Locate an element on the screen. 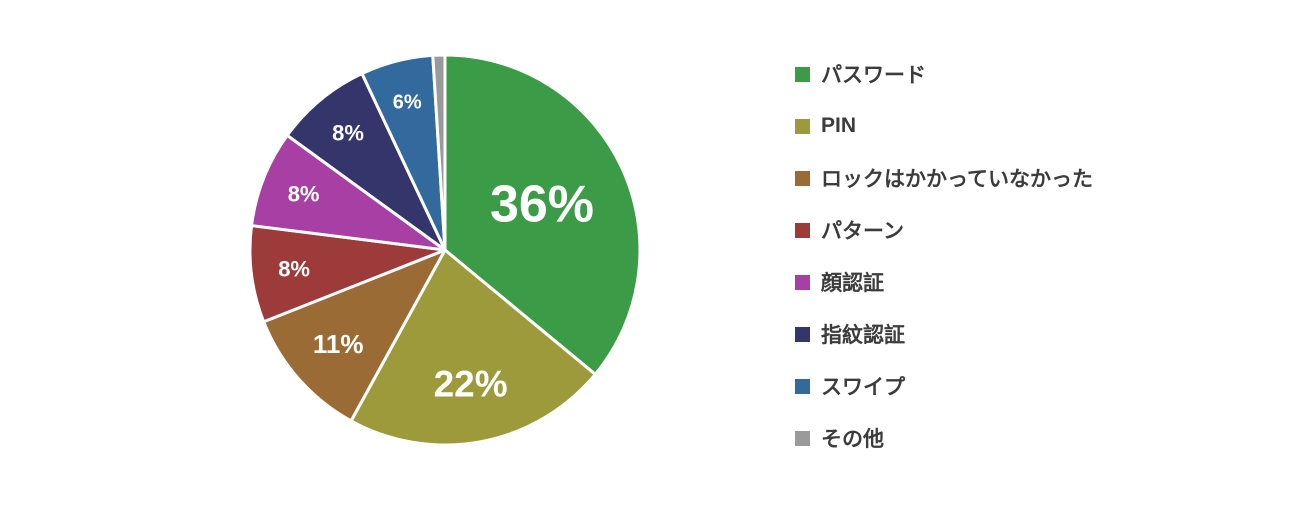 This screenshot has width=1300, height=506. pie-slice-value-label: 22% is located at coordinates (471, 384).